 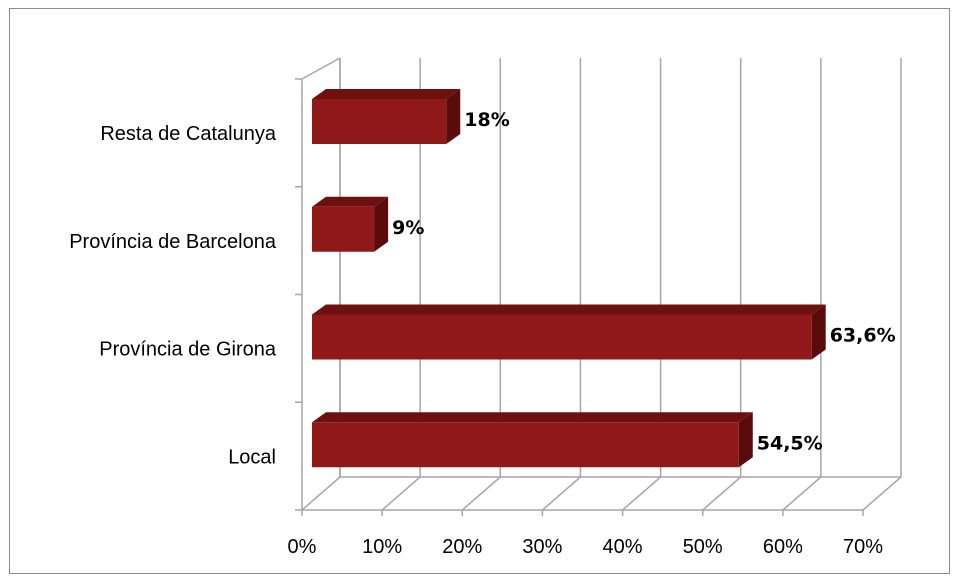 What do you see at coordinates (863, 547) in the screenshot?
I see `x-tick-label: 70%` at bounding box center [863, 547].